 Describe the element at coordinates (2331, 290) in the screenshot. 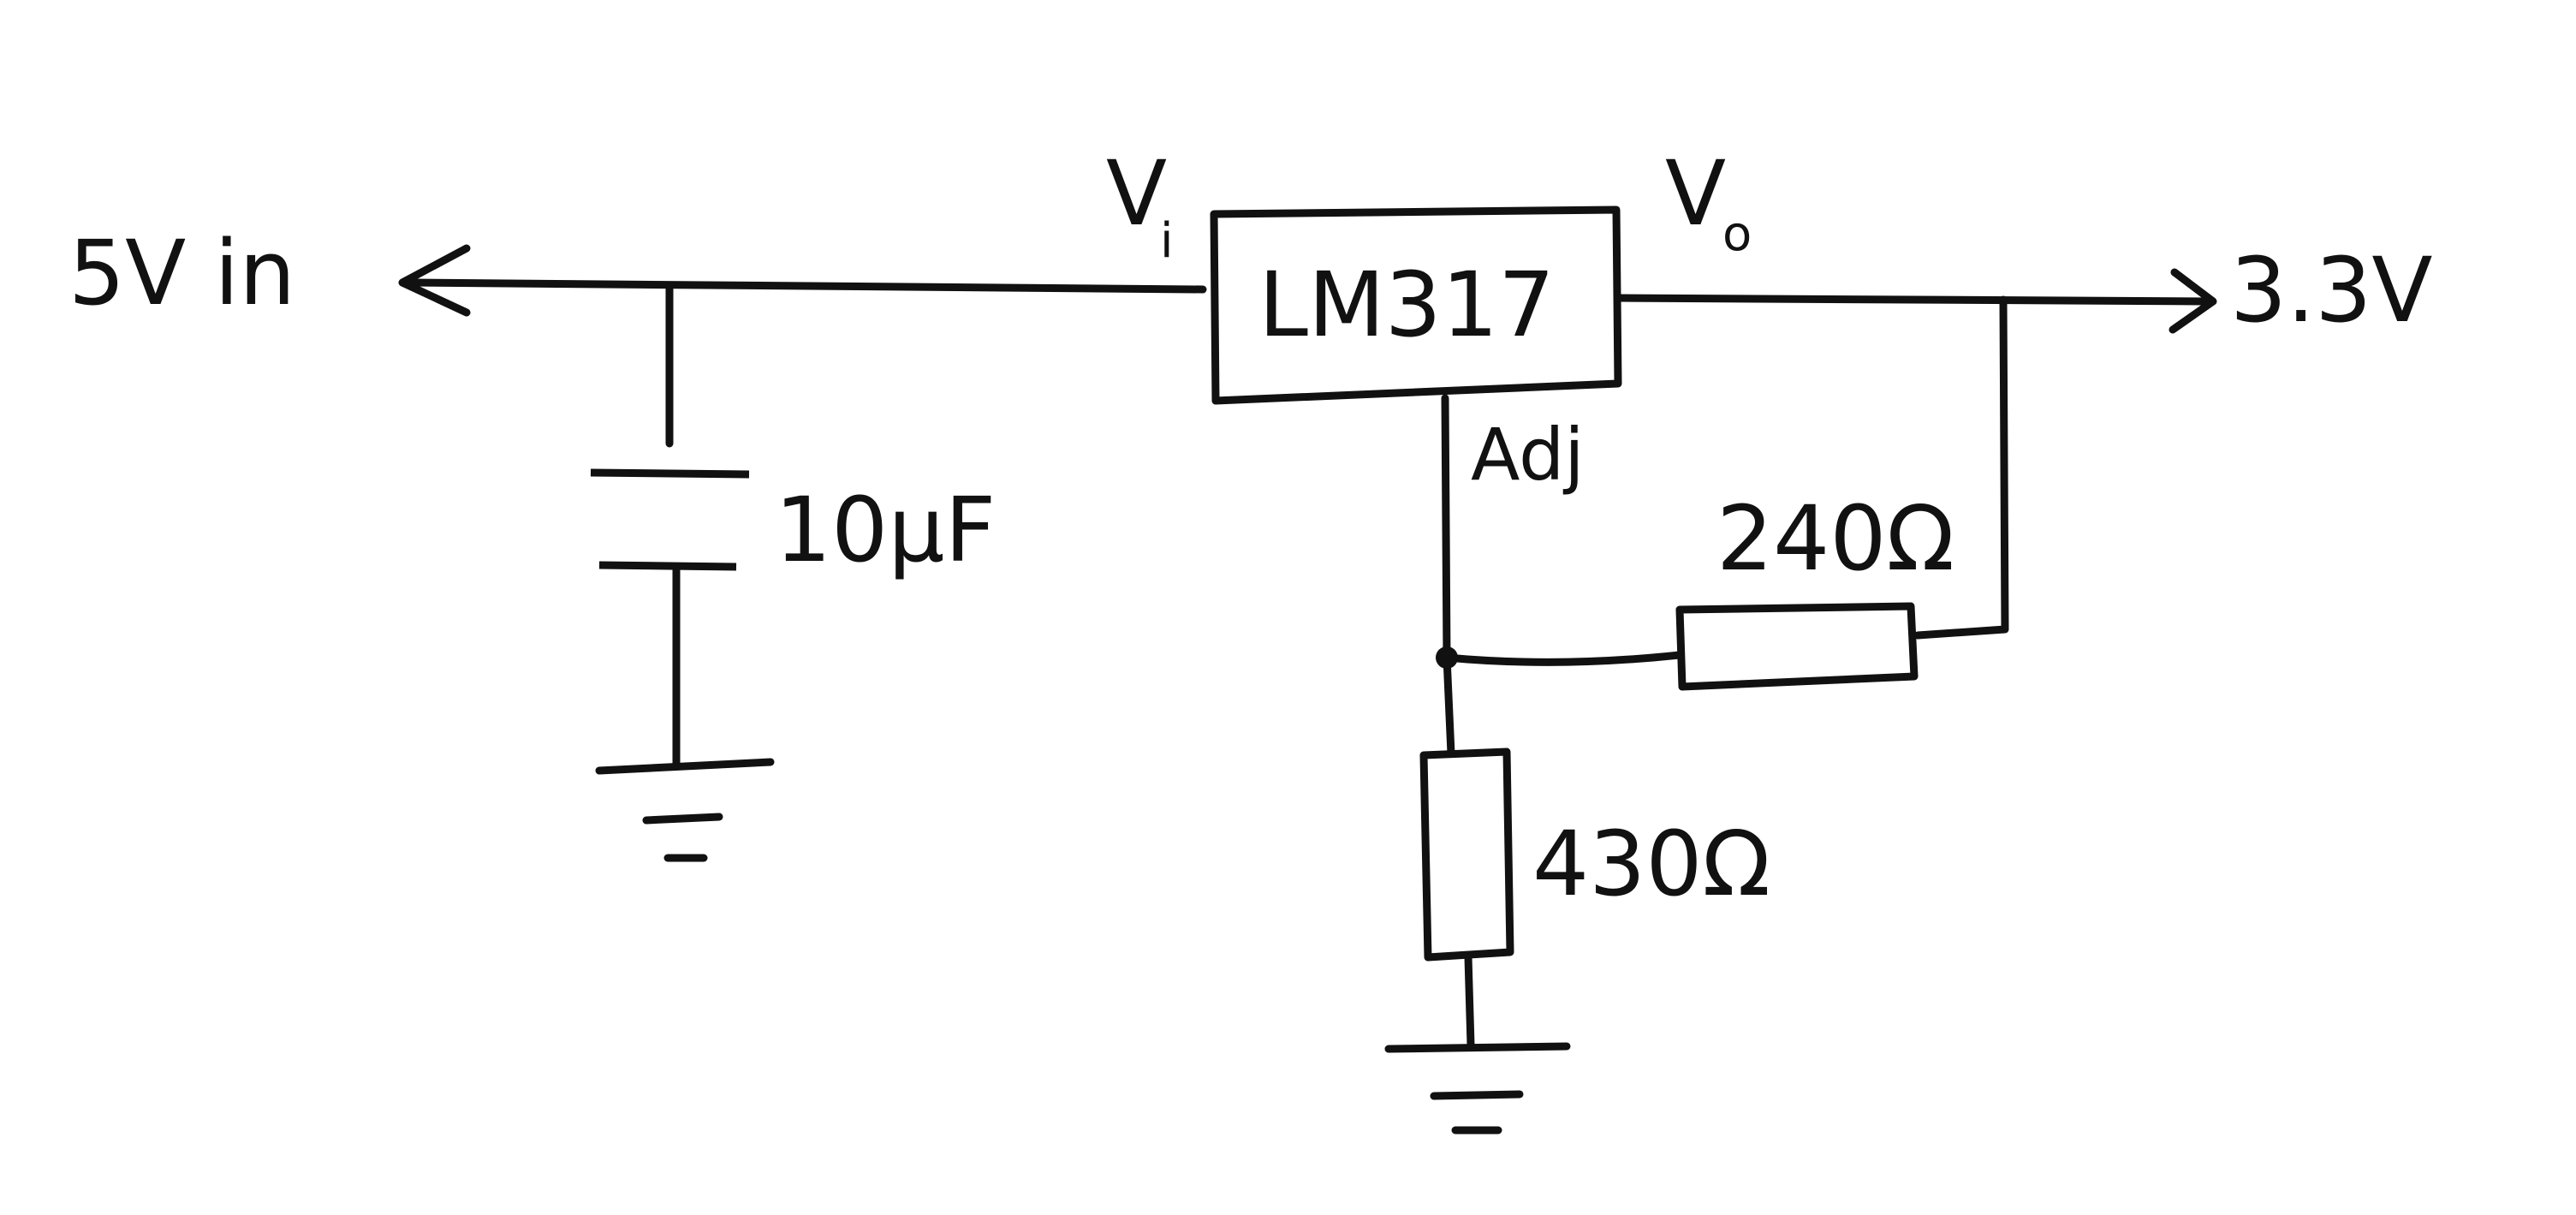

I see `output-voltage-label: 3.3V` at that location.